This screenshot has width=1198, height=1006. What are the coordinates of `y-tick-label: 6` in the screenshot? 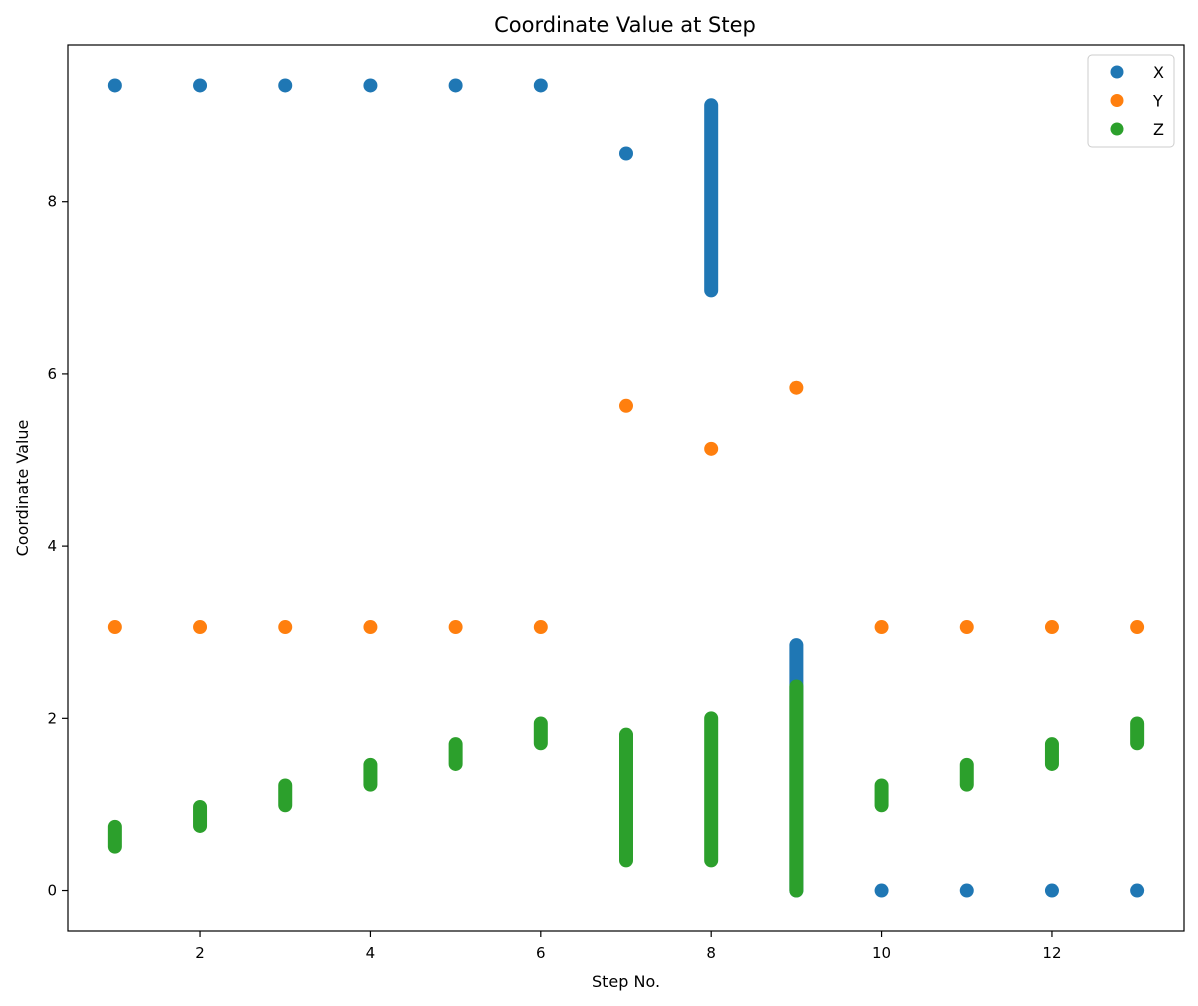 It's located at (52, 374).